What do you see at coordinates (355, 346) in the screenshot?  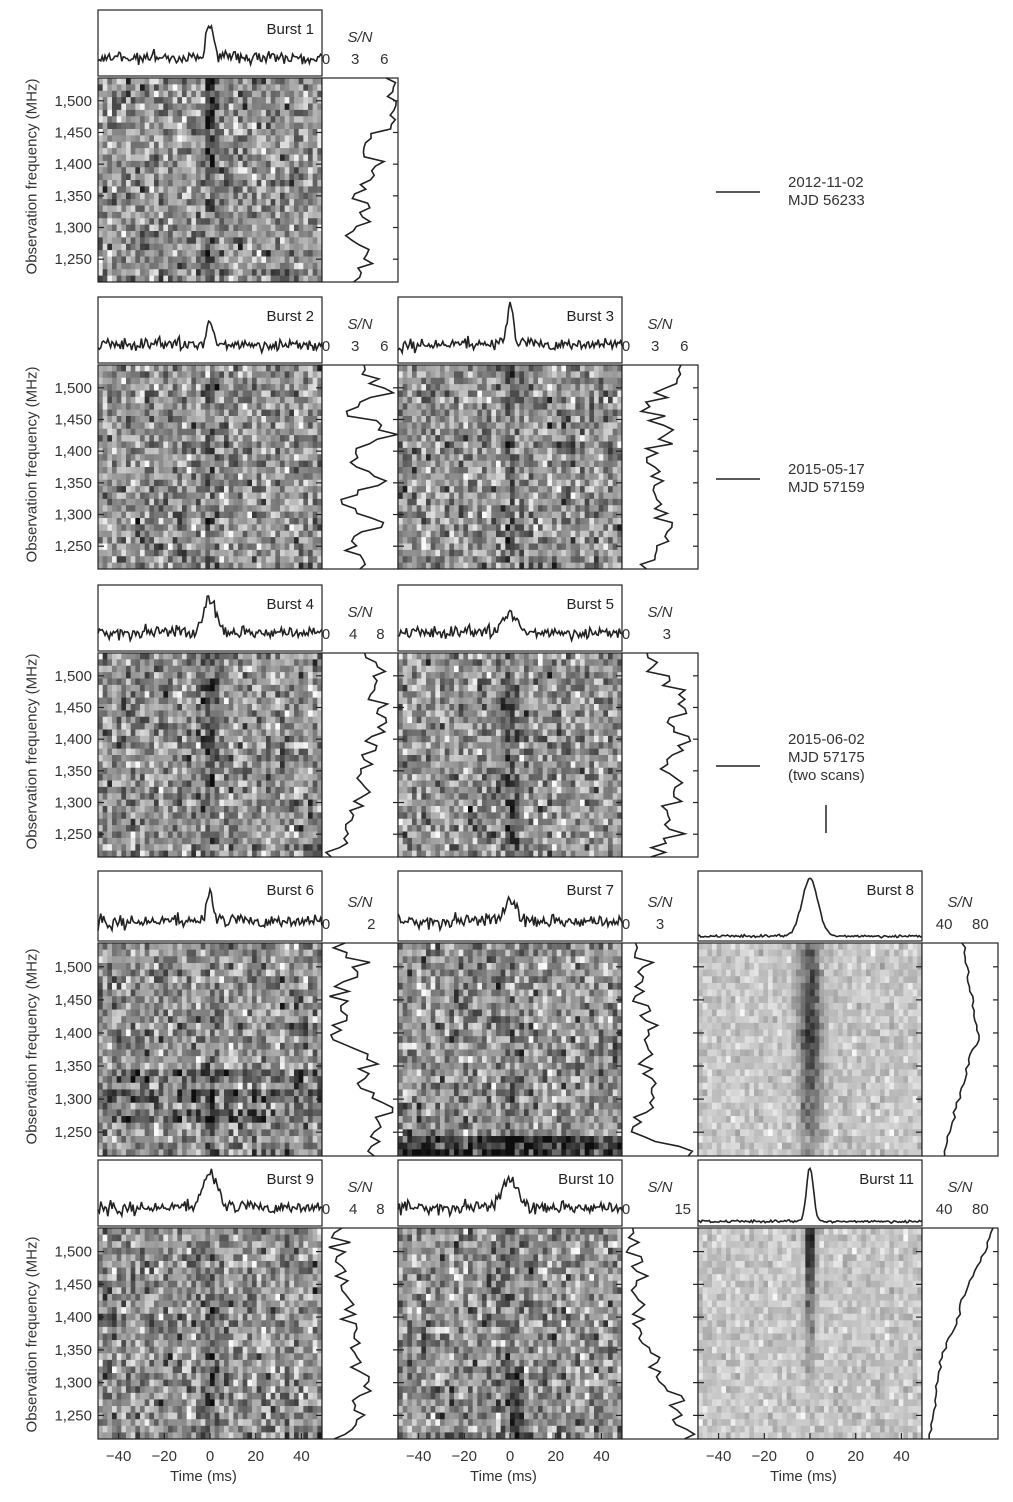 I see `sn-tick-label: 3` at bounding box center [355, 346].